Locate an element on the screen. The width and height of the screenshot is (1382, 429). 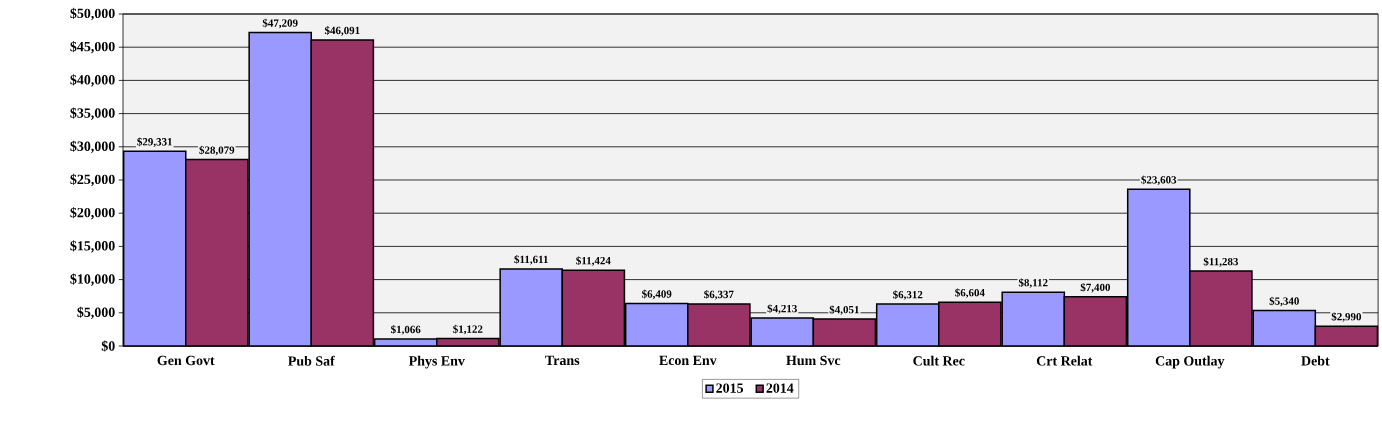
data-label: $8,112 is located at coordinates (1033, 283).